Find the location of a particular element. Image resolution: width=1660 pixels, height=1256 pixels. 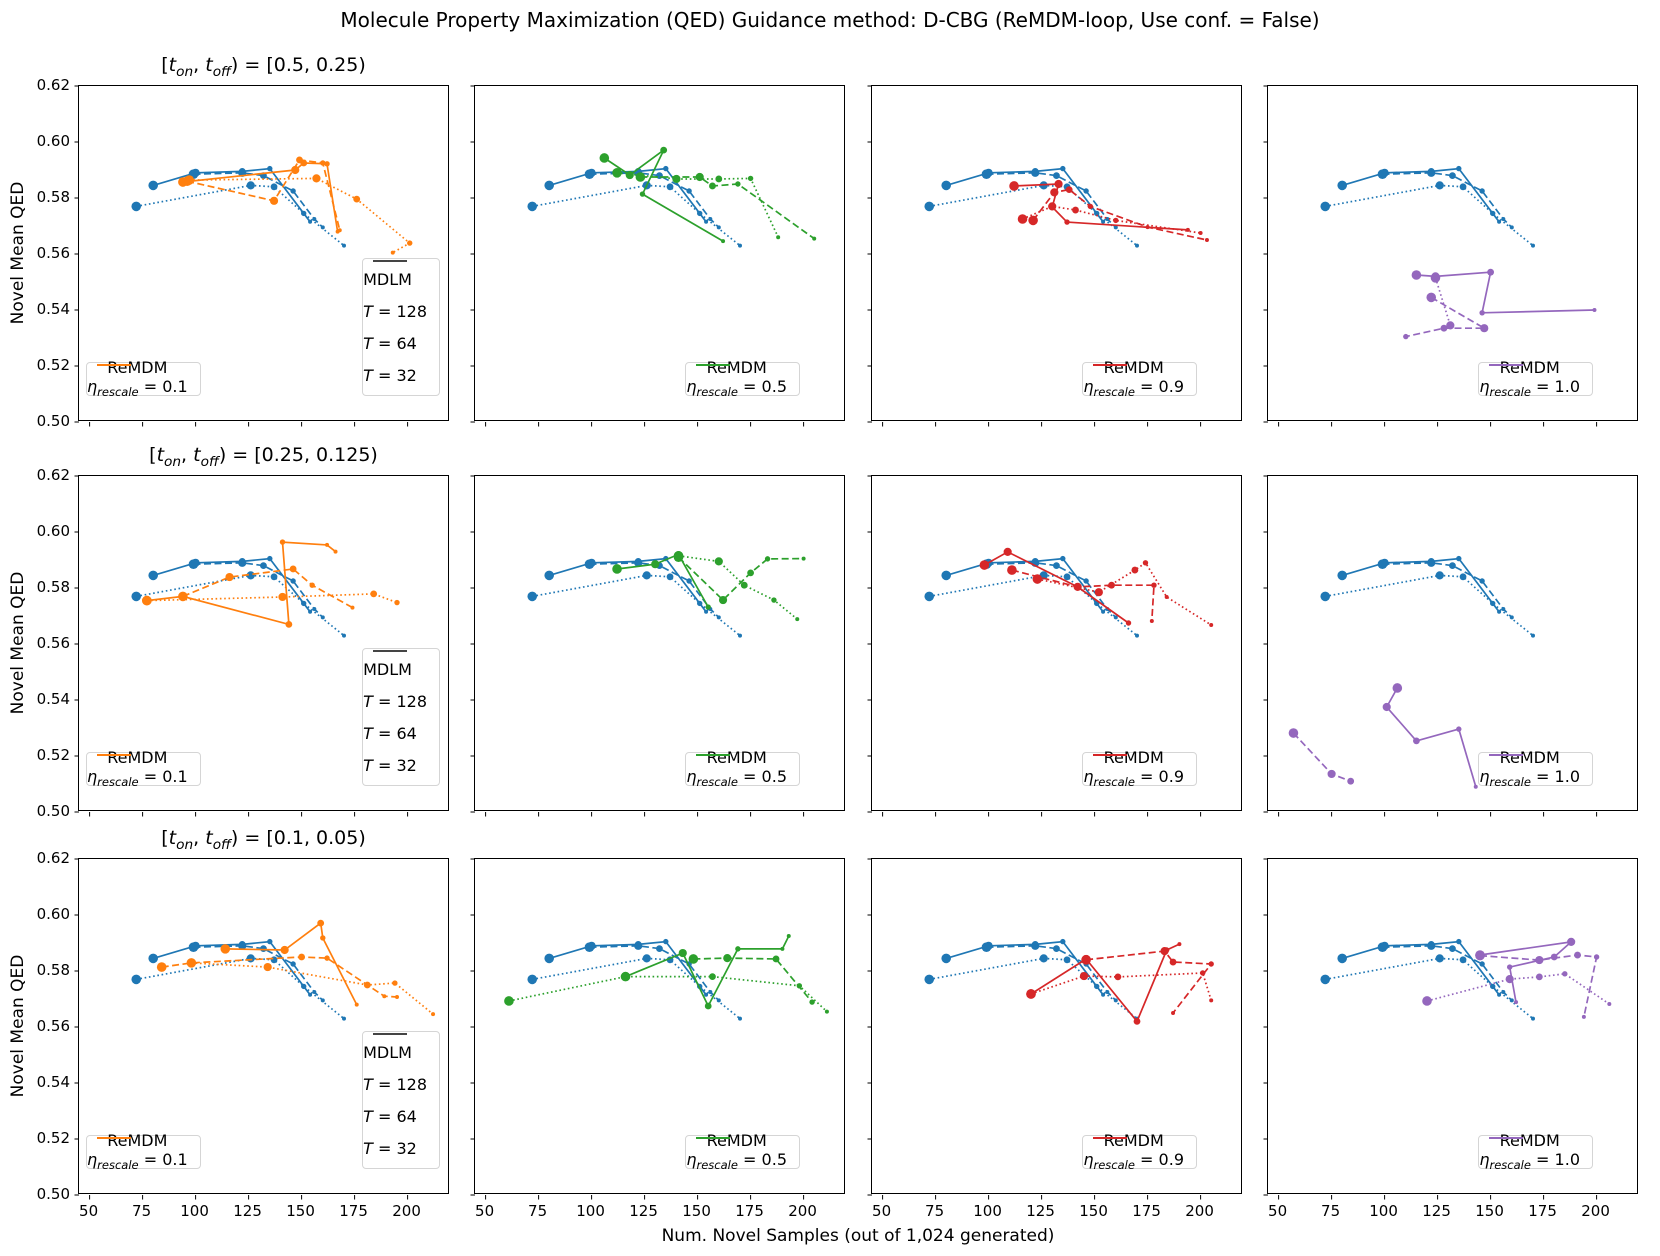

remdm-legend-text: ReMDM ηrescale = 0.9 is located at coordinates (1139, 1152).